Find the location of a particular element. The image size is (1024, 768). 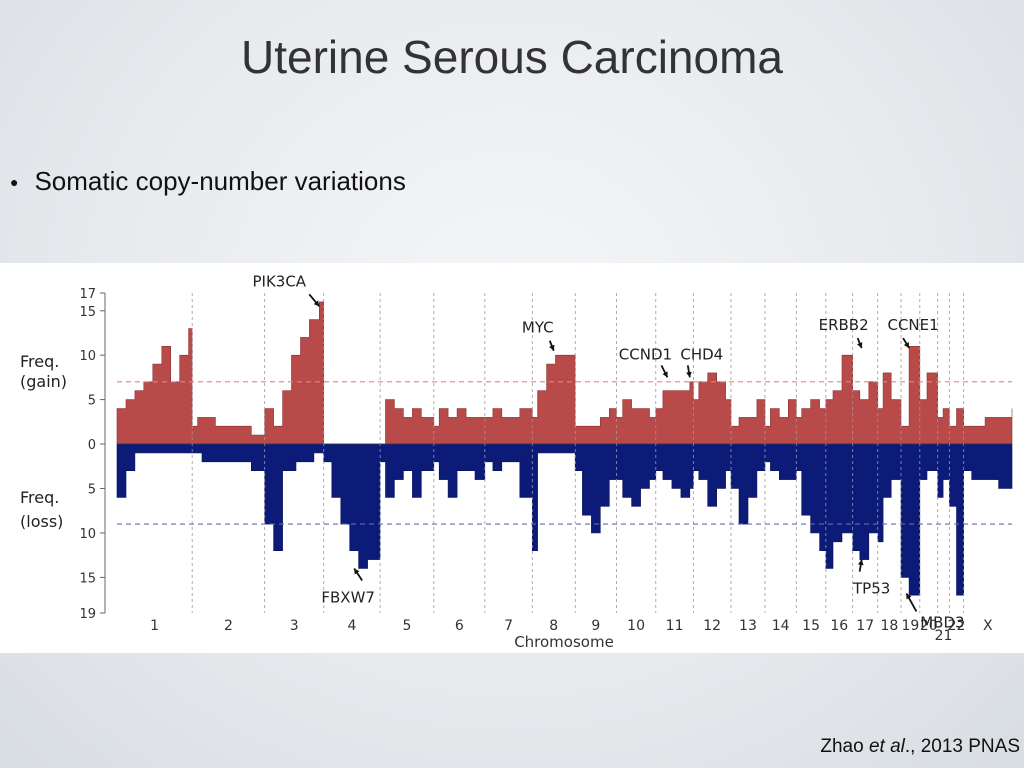

gain-tick-label: 17 is located at coordinates (87, 294).